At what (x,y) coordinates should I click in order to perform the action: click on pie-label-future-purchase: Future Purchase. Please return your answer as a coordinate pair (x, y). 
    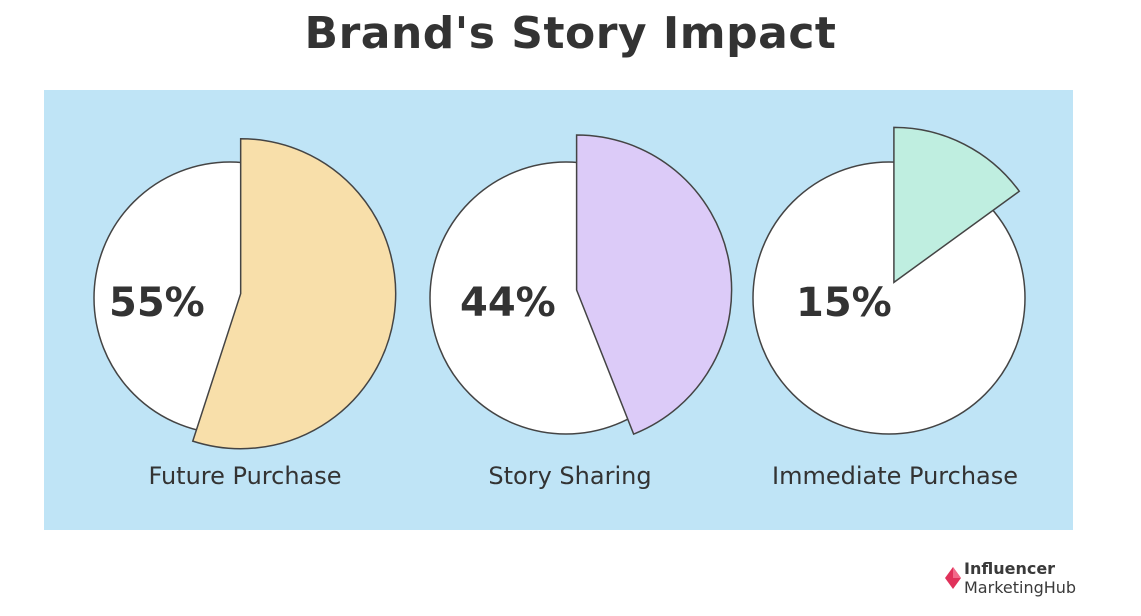
    Looking at the image, I should click on (245, 476).